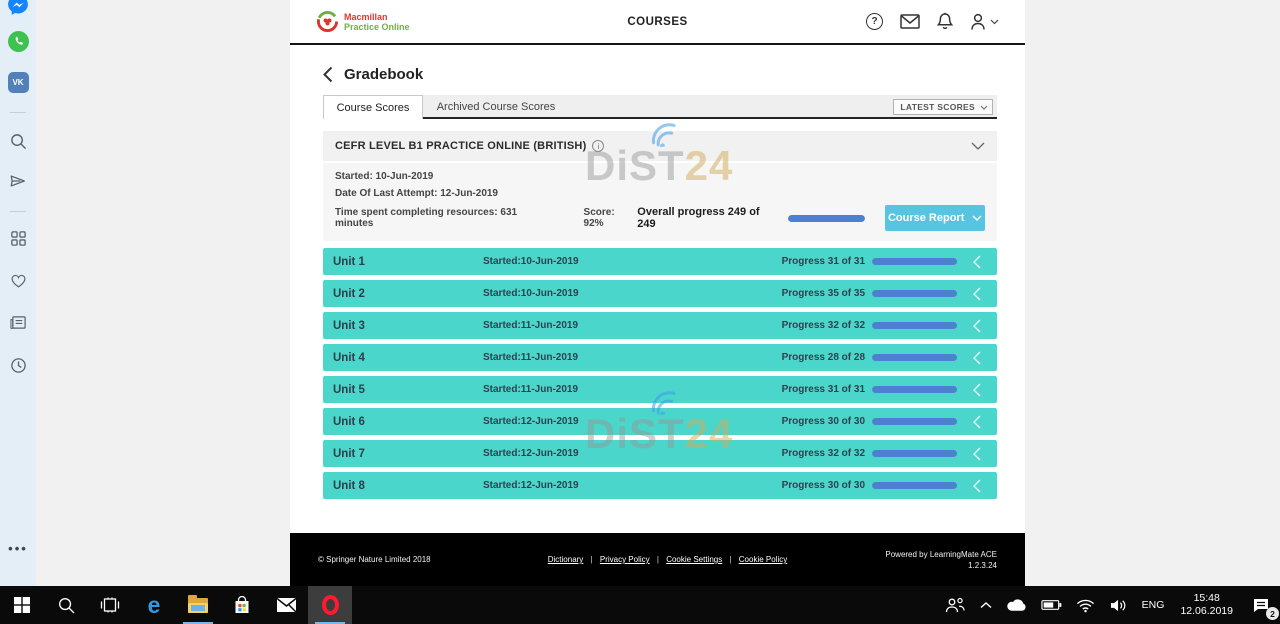  What do you see at coordinates (565, 559) in the screenshot?
I see `footer-link-dictionary: Dictionary` at bounding box center [565, 559].